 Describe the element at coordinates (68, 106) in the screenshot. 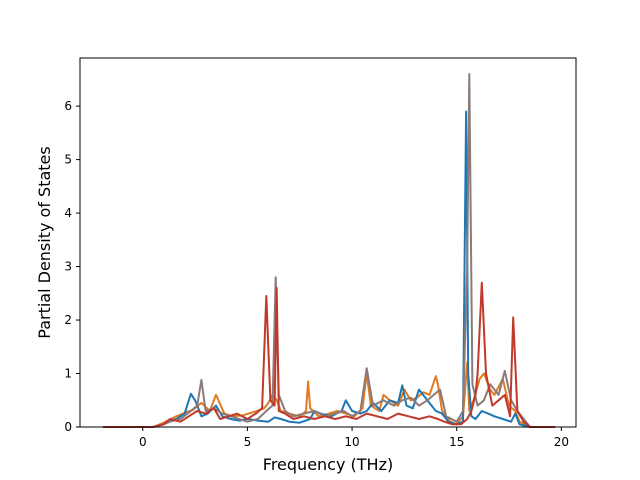

I see `y-tick-label: 6` at that location.